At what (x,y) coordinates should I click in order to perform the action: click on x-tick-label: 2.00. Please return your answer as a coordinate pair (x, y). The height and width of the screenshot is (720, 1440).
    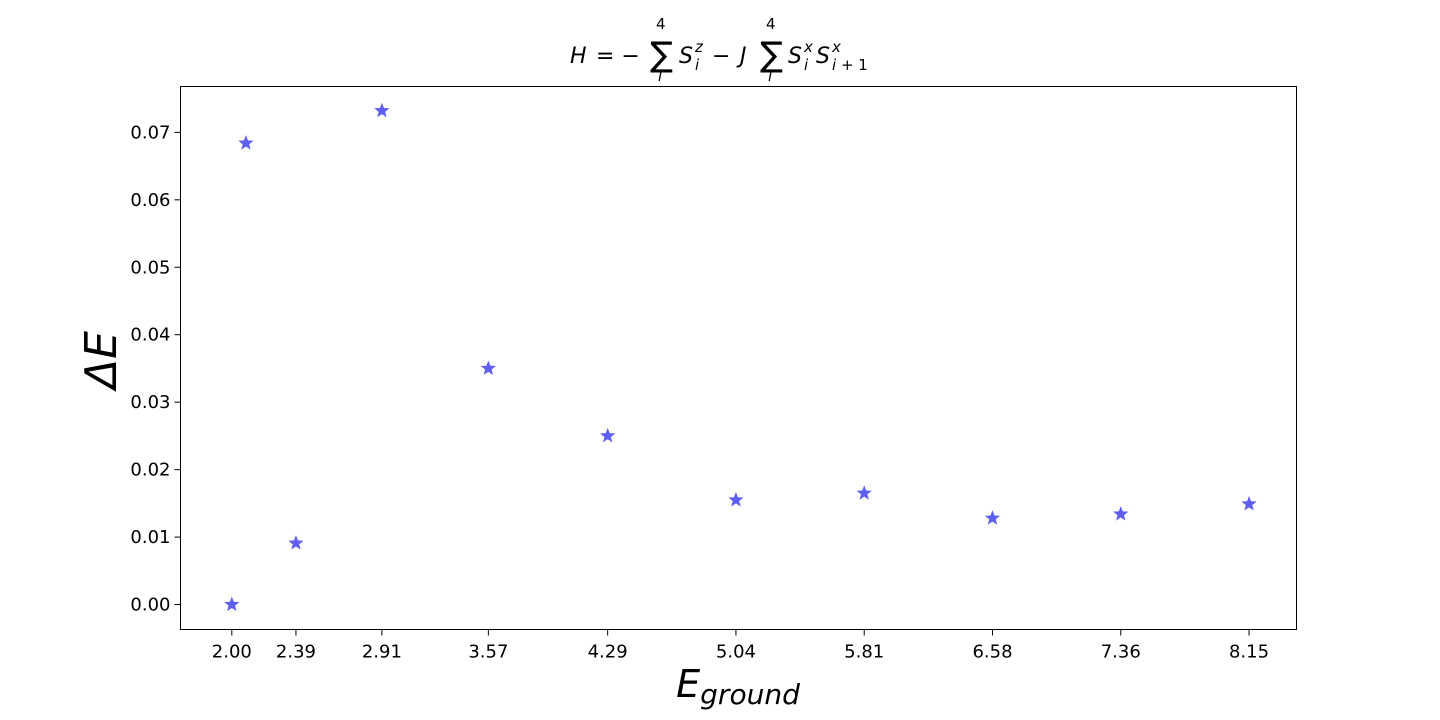
    Looking at the image, I should click on (232, 652).